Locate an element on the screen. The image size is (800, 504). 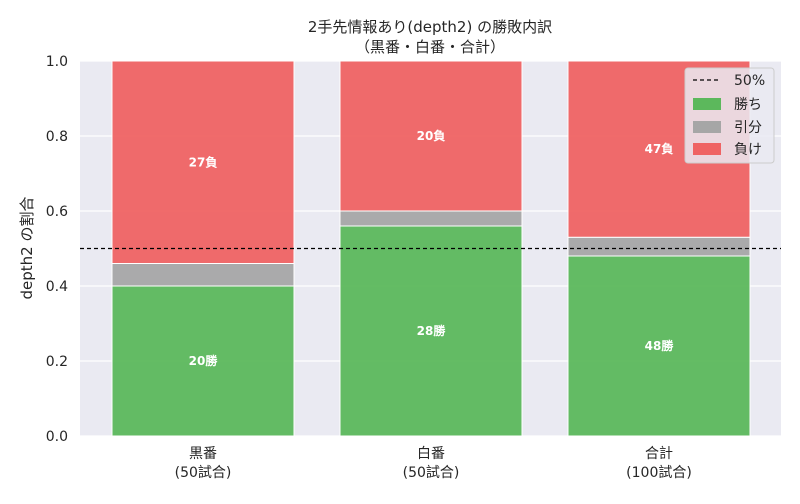
legend-swatch-loss is located at coordinates (707, 149).